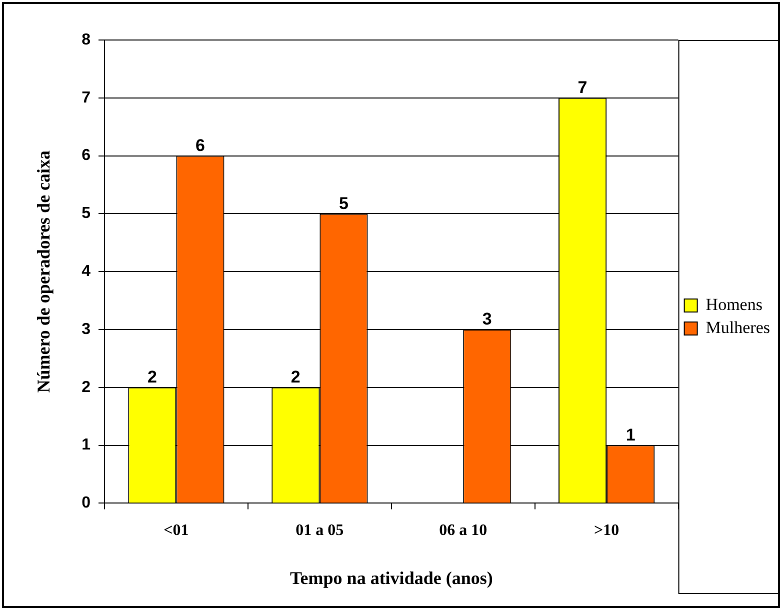 This screenshot has height=612, width=784. Describe the element at coordinates (738, 327) in the screenshot. I see `legend-label: Mulheres` at that location.